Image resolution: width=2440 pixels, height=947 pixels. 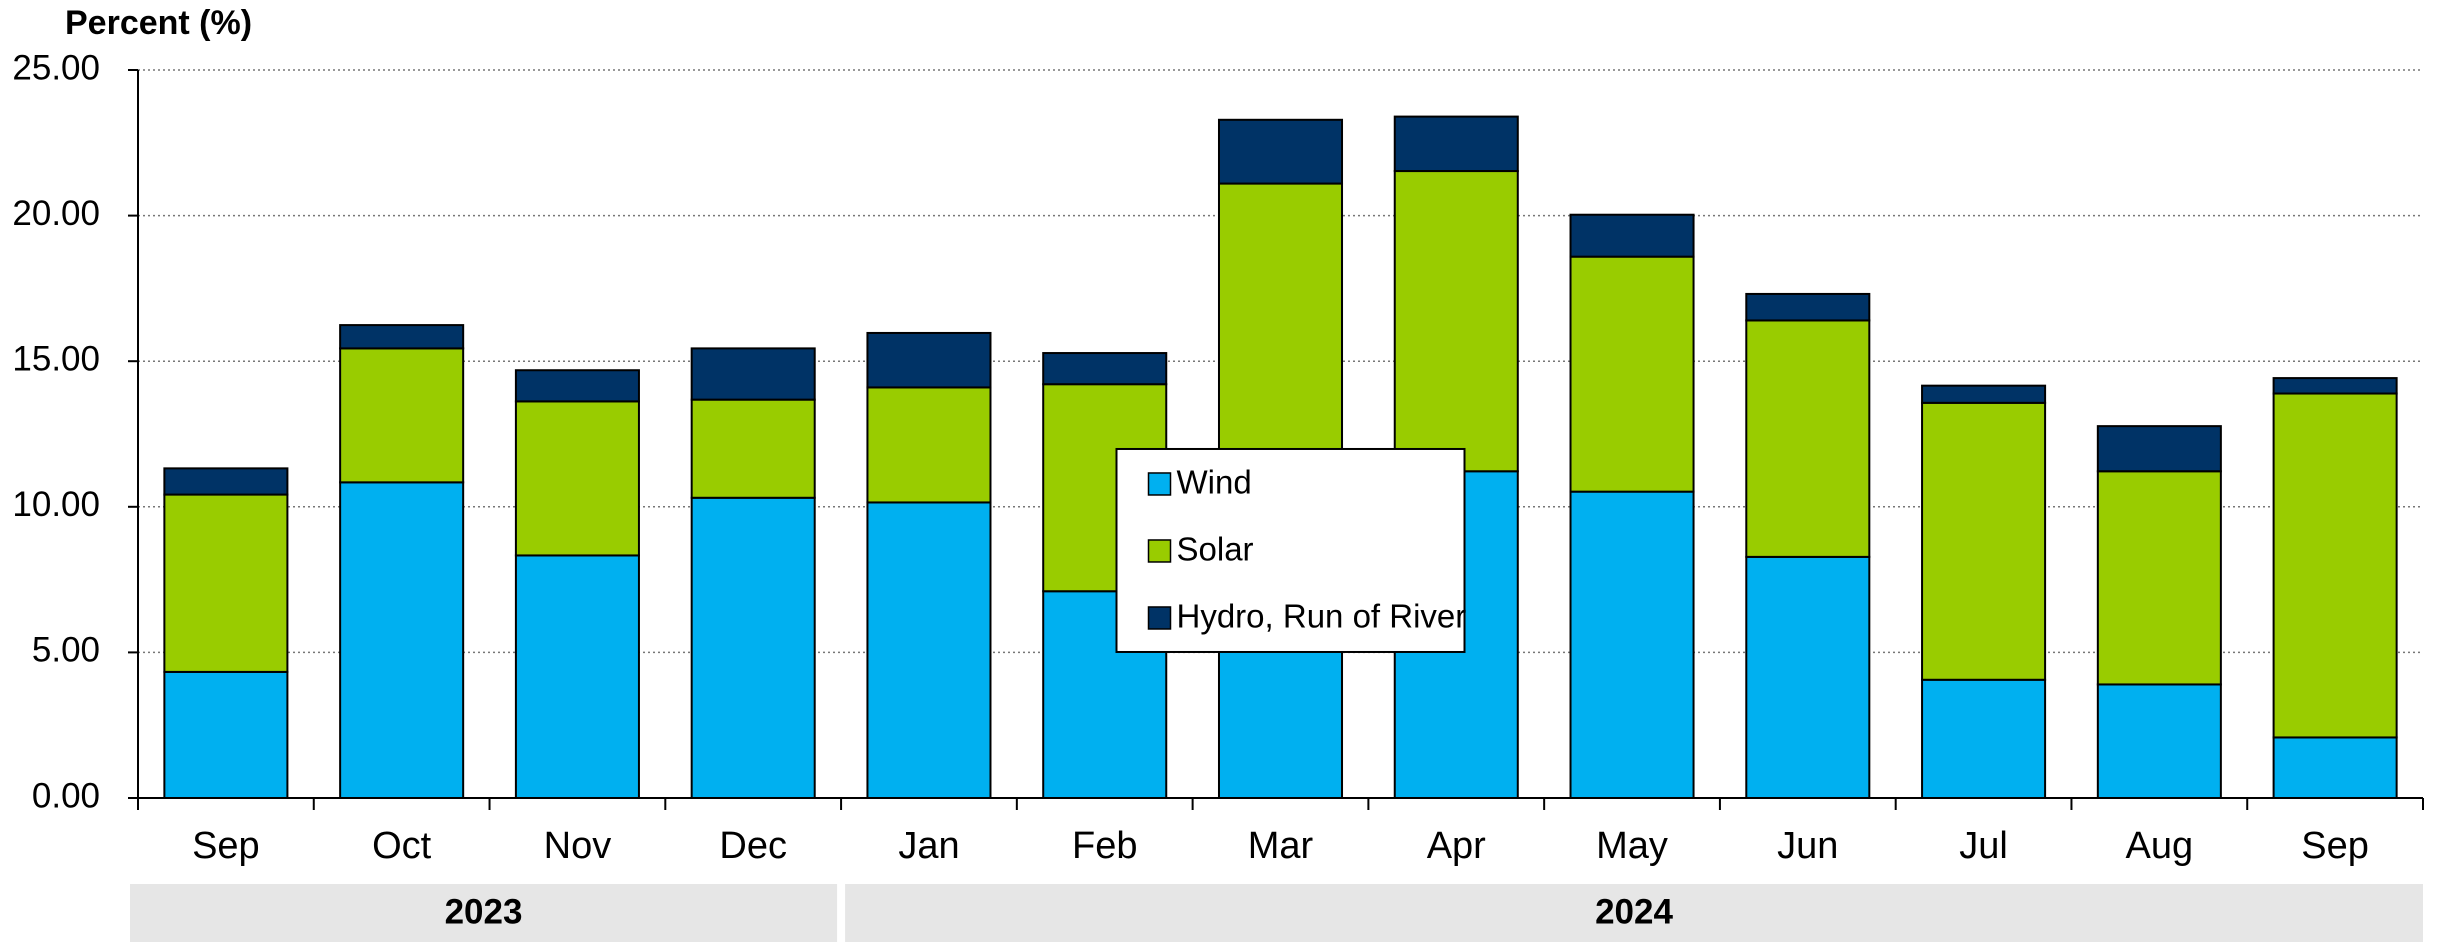 I want to click on y-axis-title: Percent (%), so click(x=158, y=23).